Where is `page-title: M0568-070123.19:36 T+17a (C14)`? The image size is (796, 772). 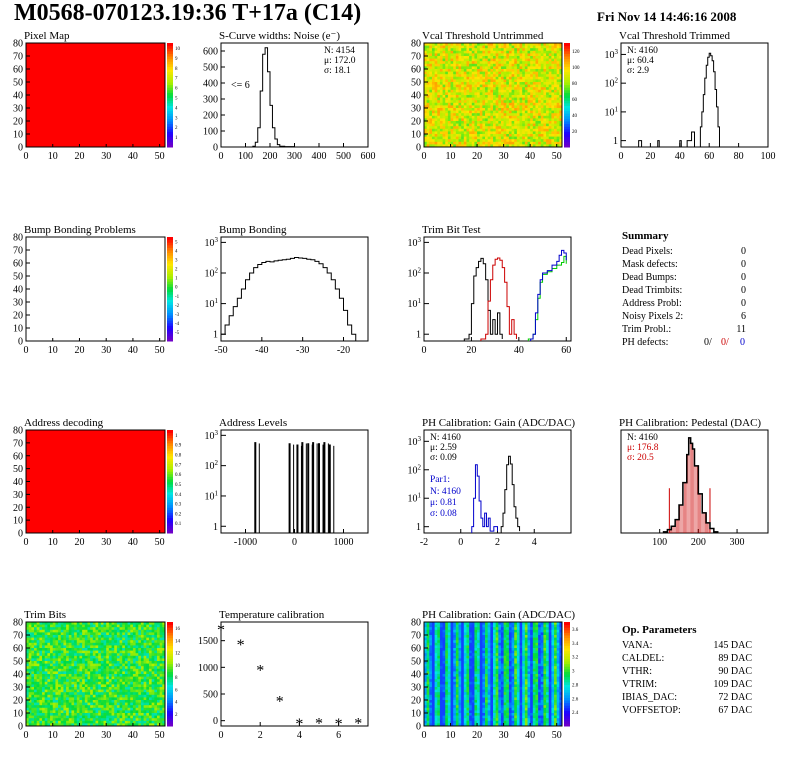
page-title: M0568-070123.19:36 T+17a (C14) is located at coordinates (188, 13).